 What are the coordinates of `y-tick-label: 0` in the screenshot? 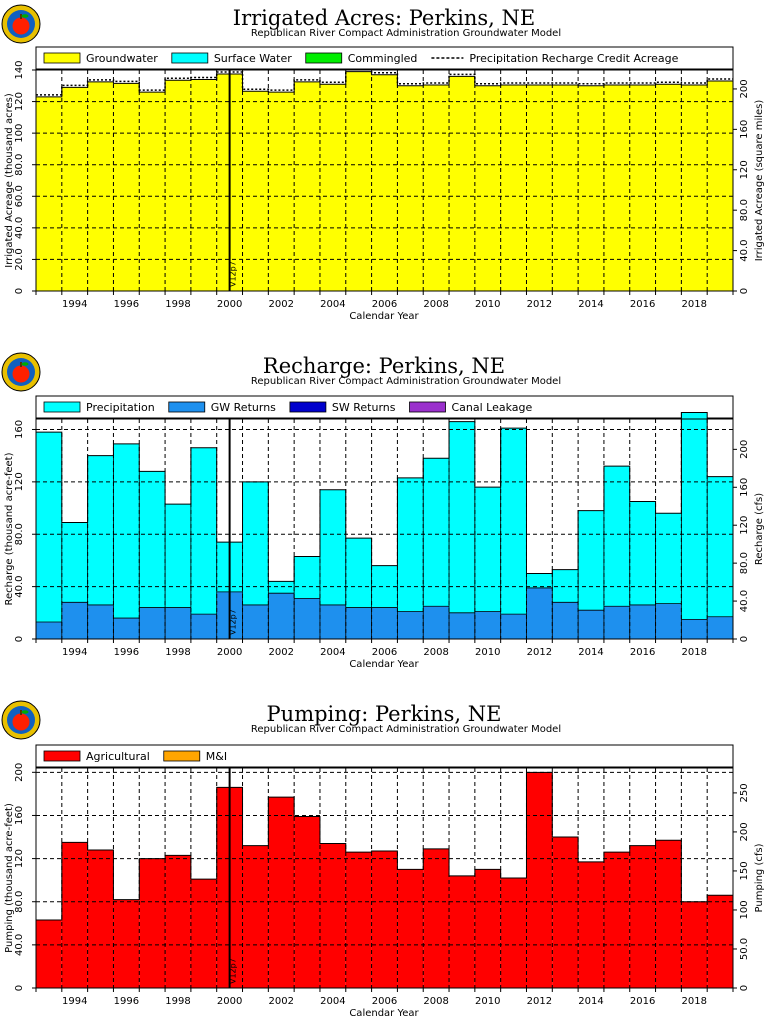 It's located at (19, 988).